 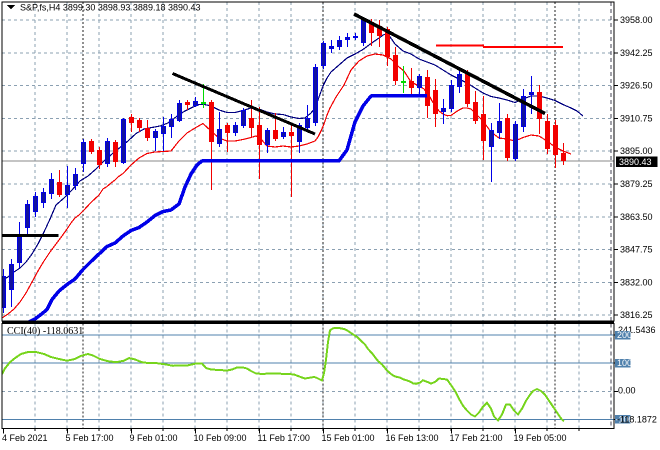 What do you see at coordinates (540, 438) in the screenshot?
I see `svg-text: 19 Feb 05:00` at bounding box center [540, 438].